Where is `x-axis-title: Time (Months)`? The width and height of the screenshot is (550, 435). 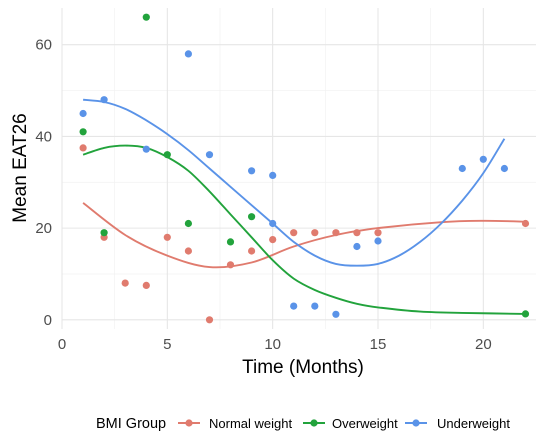 x-axis-title: Time (Months) is located at coordinates (303, 367).